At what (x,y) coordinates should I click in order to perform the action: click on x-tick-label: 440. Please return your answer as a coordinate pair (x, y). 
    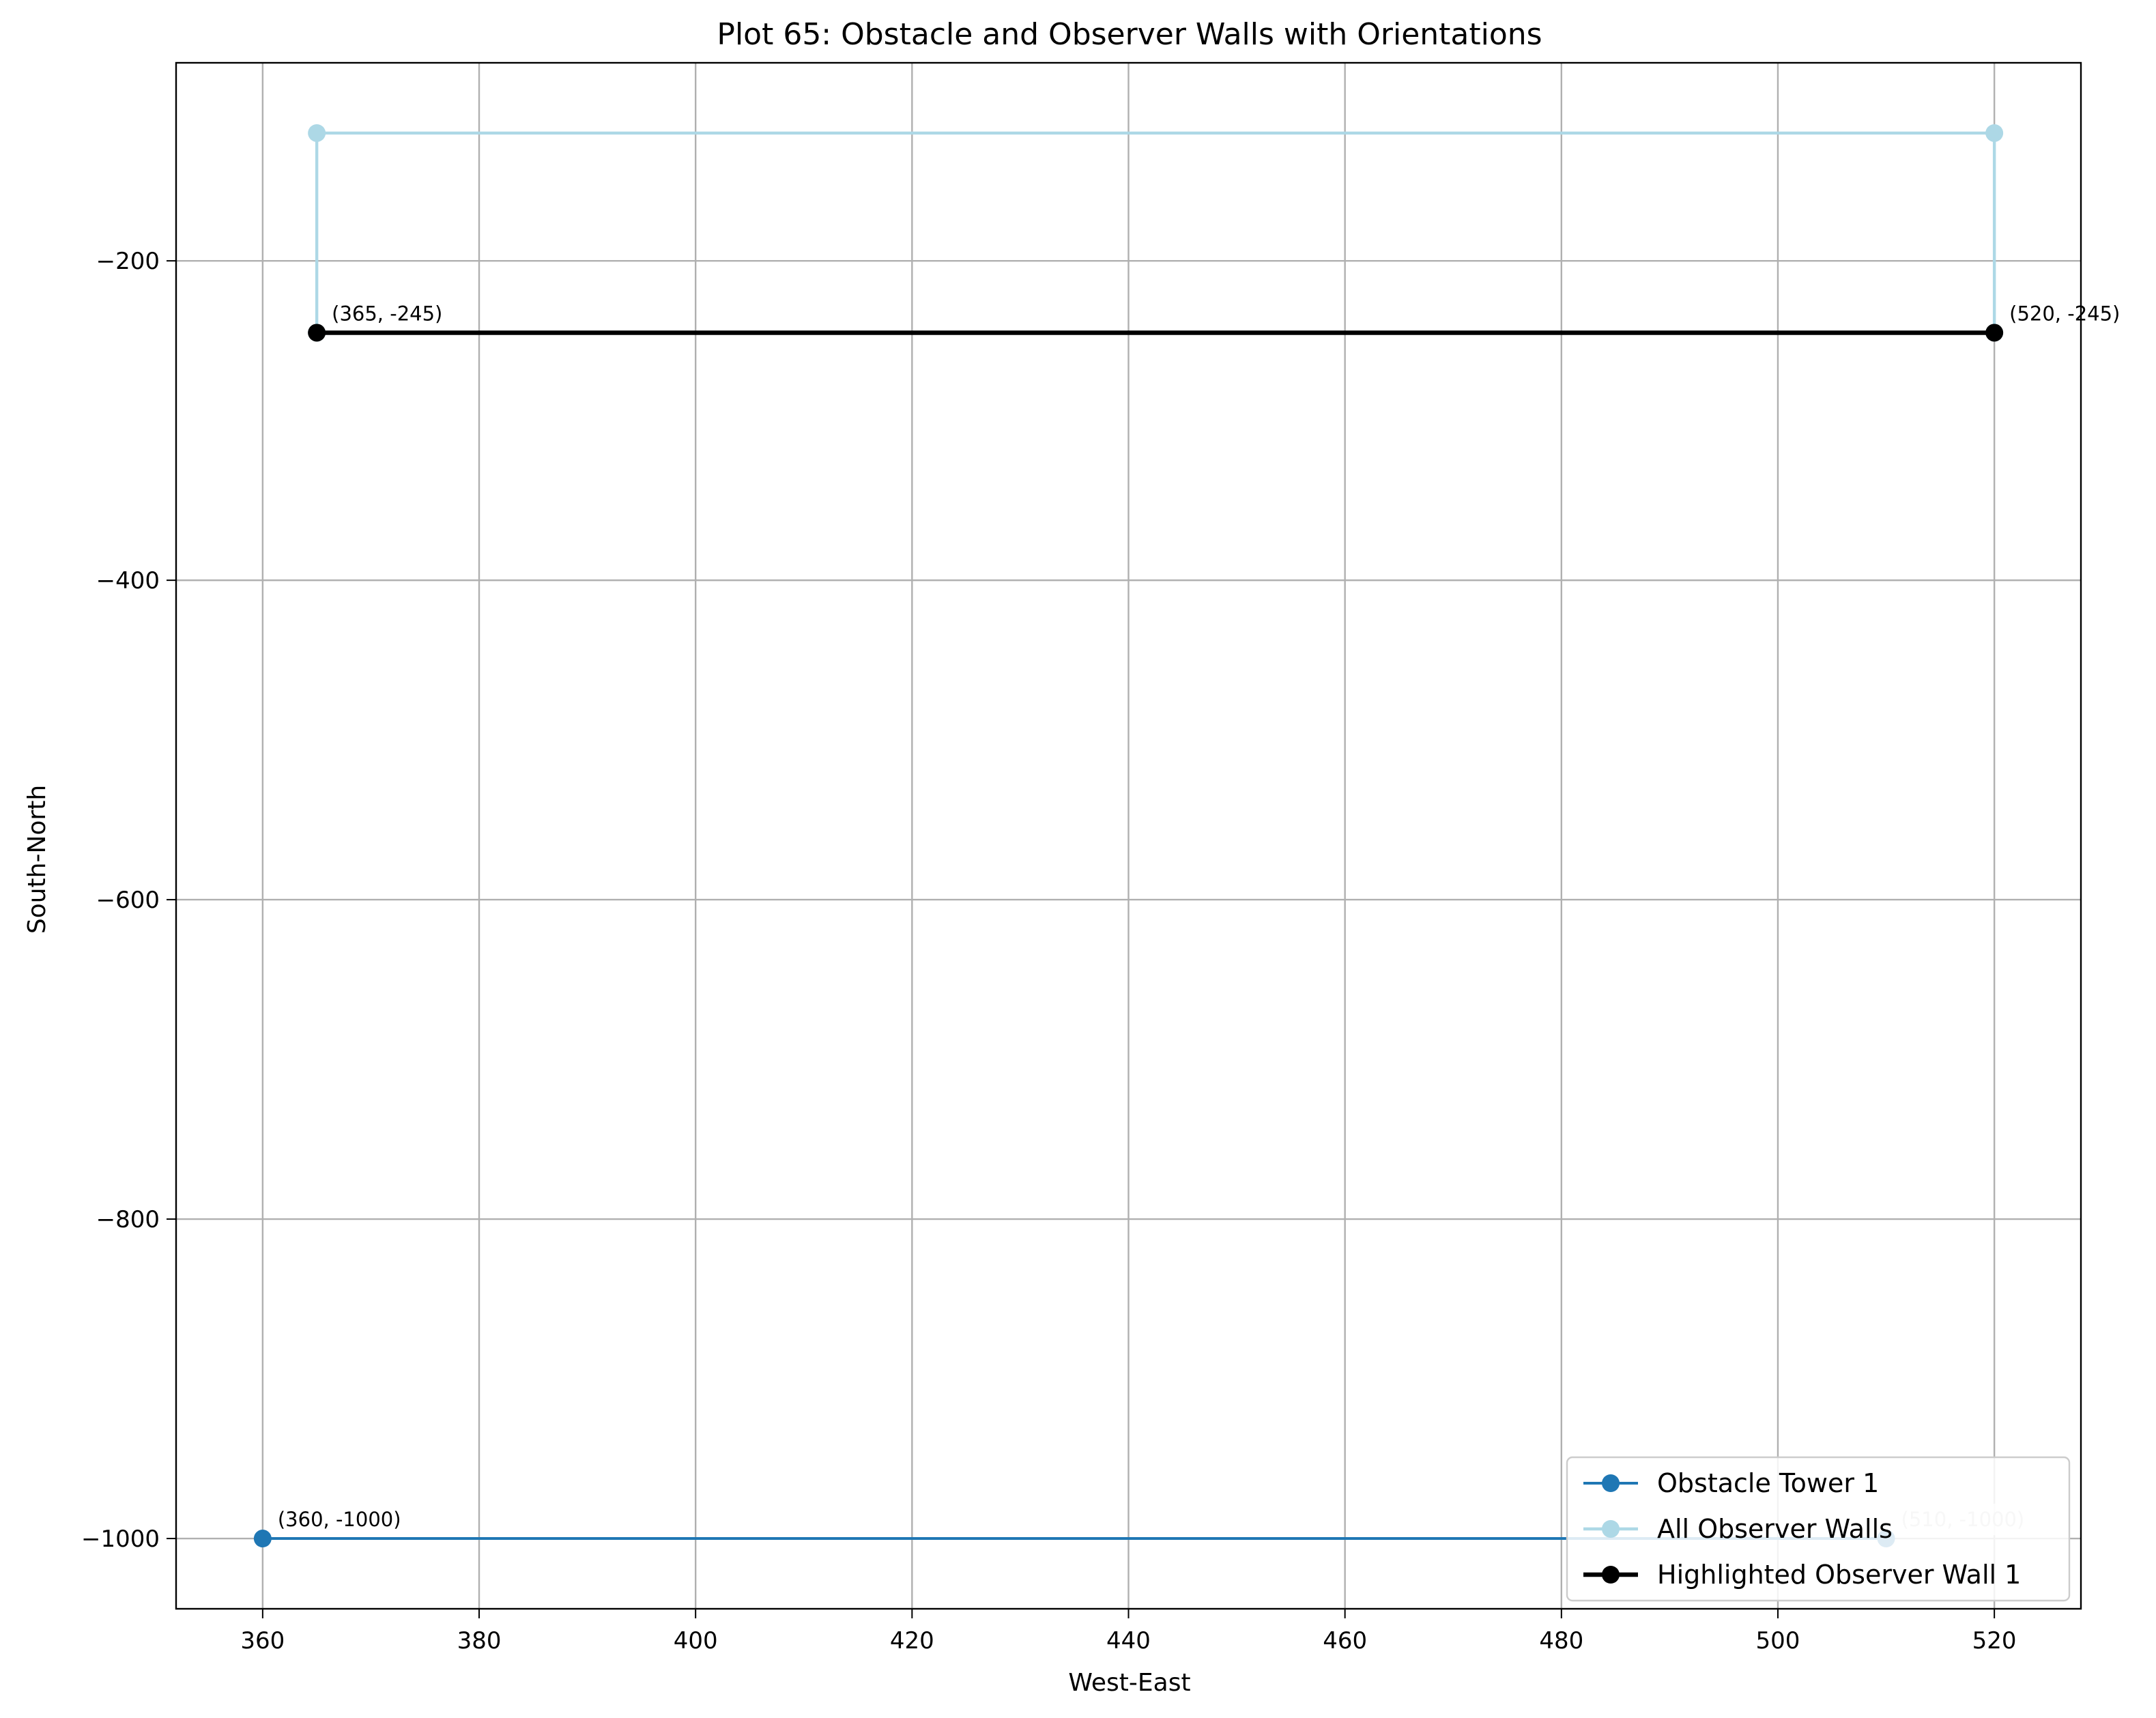
    Looking at the image, I should click on (1128, 1641).